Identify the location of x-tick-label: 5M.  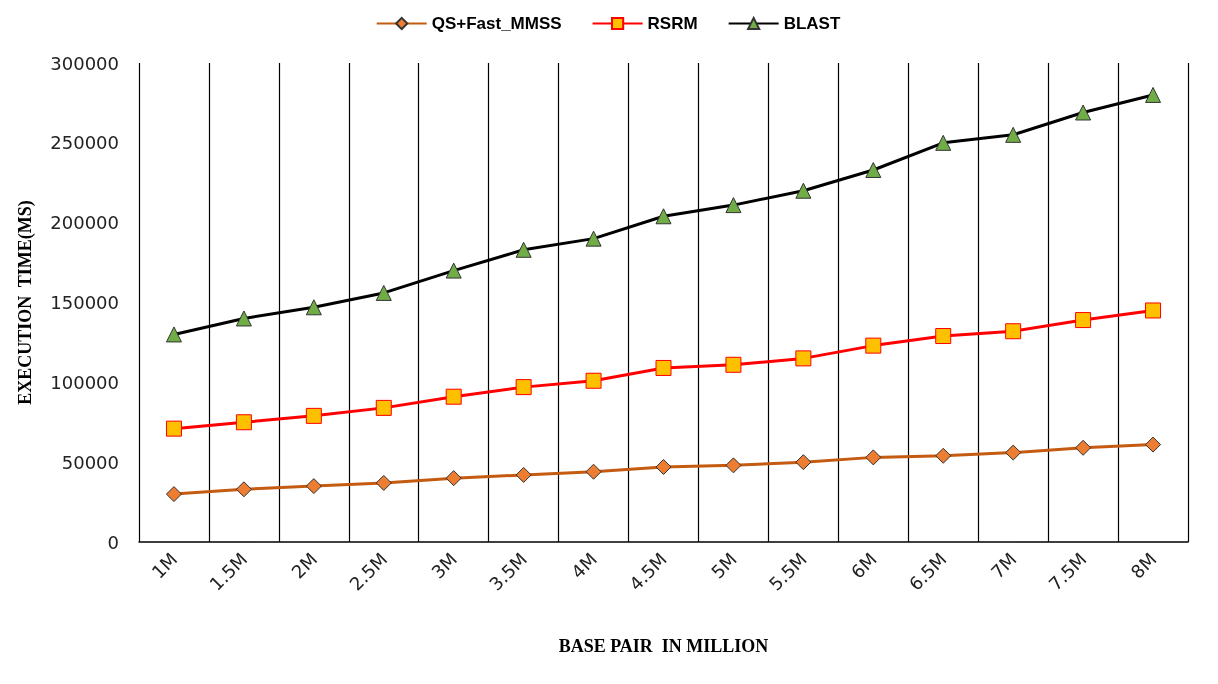
(723, 565).